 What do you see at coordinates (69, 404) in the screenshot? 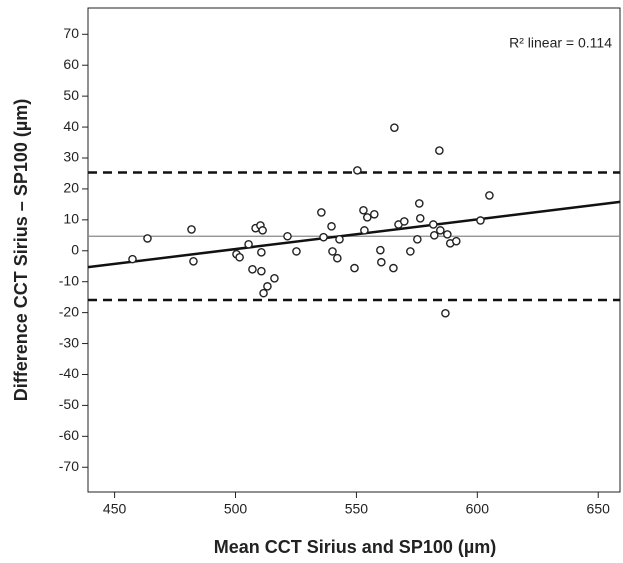
I see `y-tick-label: -50` at bounding box center [69, 404].